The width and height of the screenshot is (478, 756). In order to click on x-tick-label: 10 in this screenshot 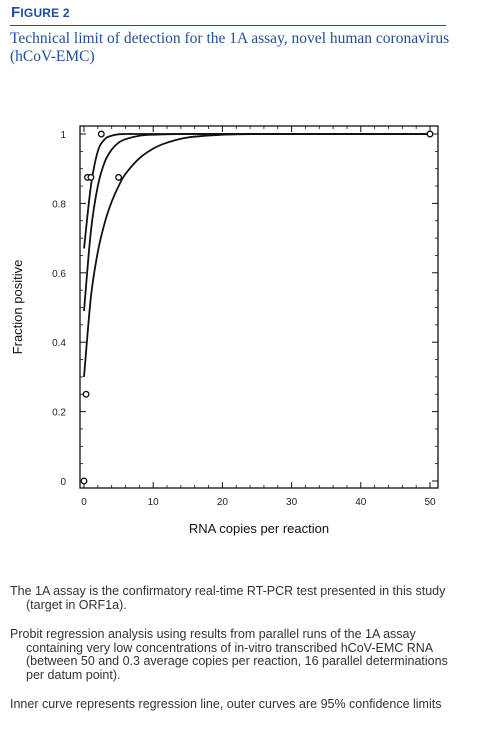, I will do `click(154, 502)`.